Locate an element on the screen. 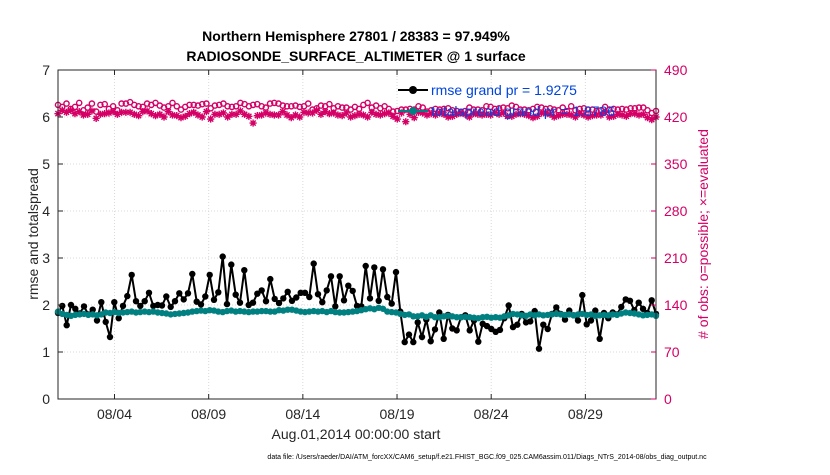 Image resolution: width=830 pixels, height=475 pixels. legend-totalspread-label: totalspread grand pr = 1.8786 is located at coordinates (523, 111).